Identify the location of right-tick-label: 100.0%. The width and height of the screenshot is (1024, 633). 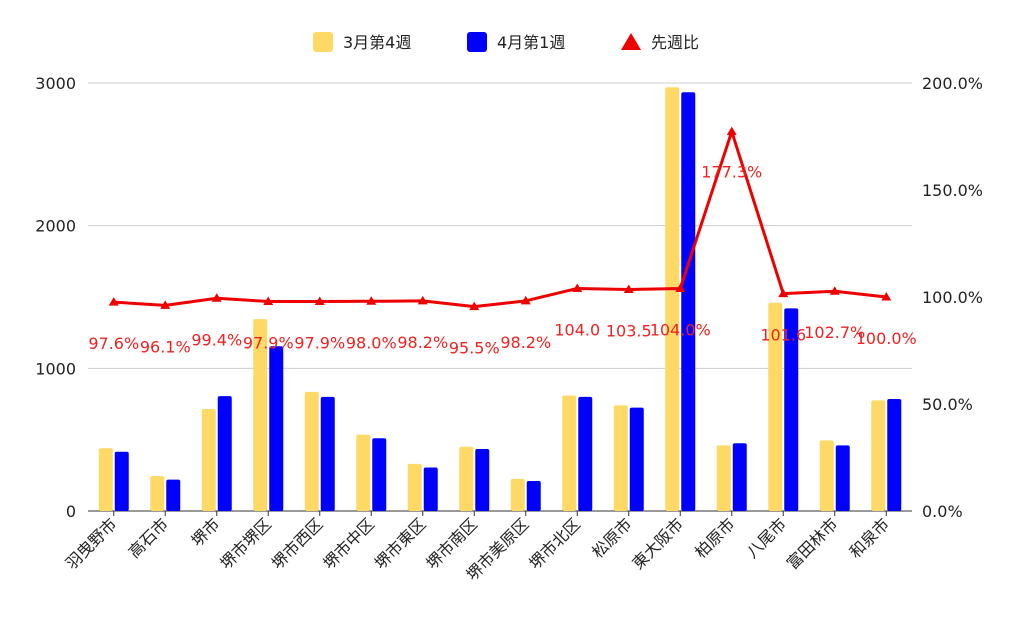
(952, 297).